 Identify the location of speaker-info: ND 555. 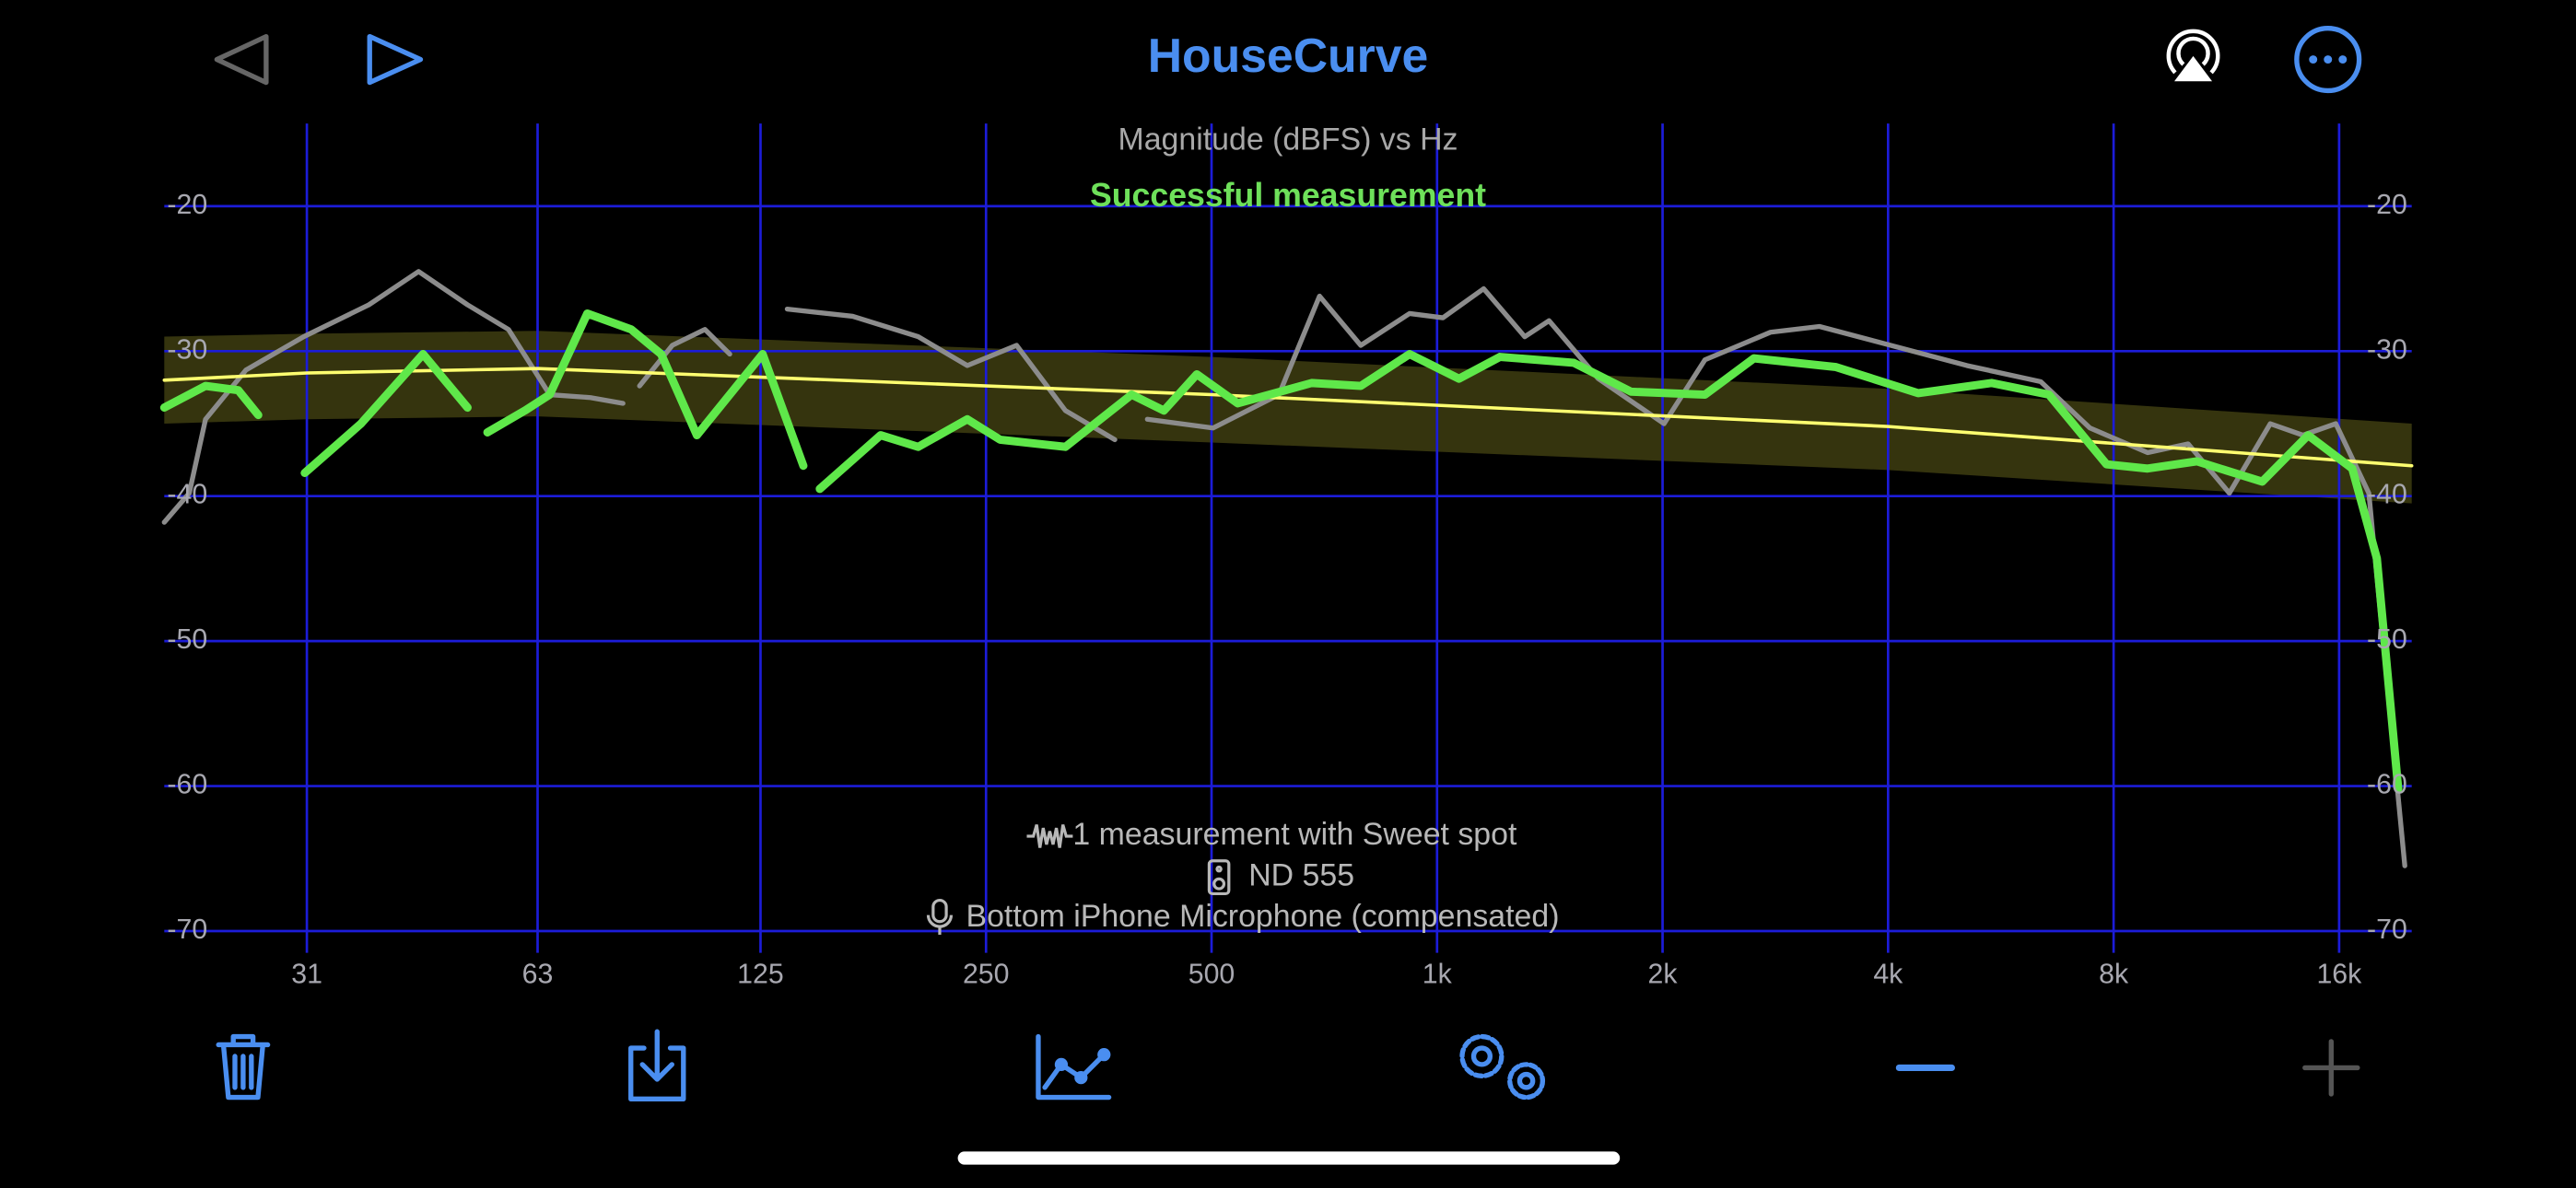
(1301, 875).